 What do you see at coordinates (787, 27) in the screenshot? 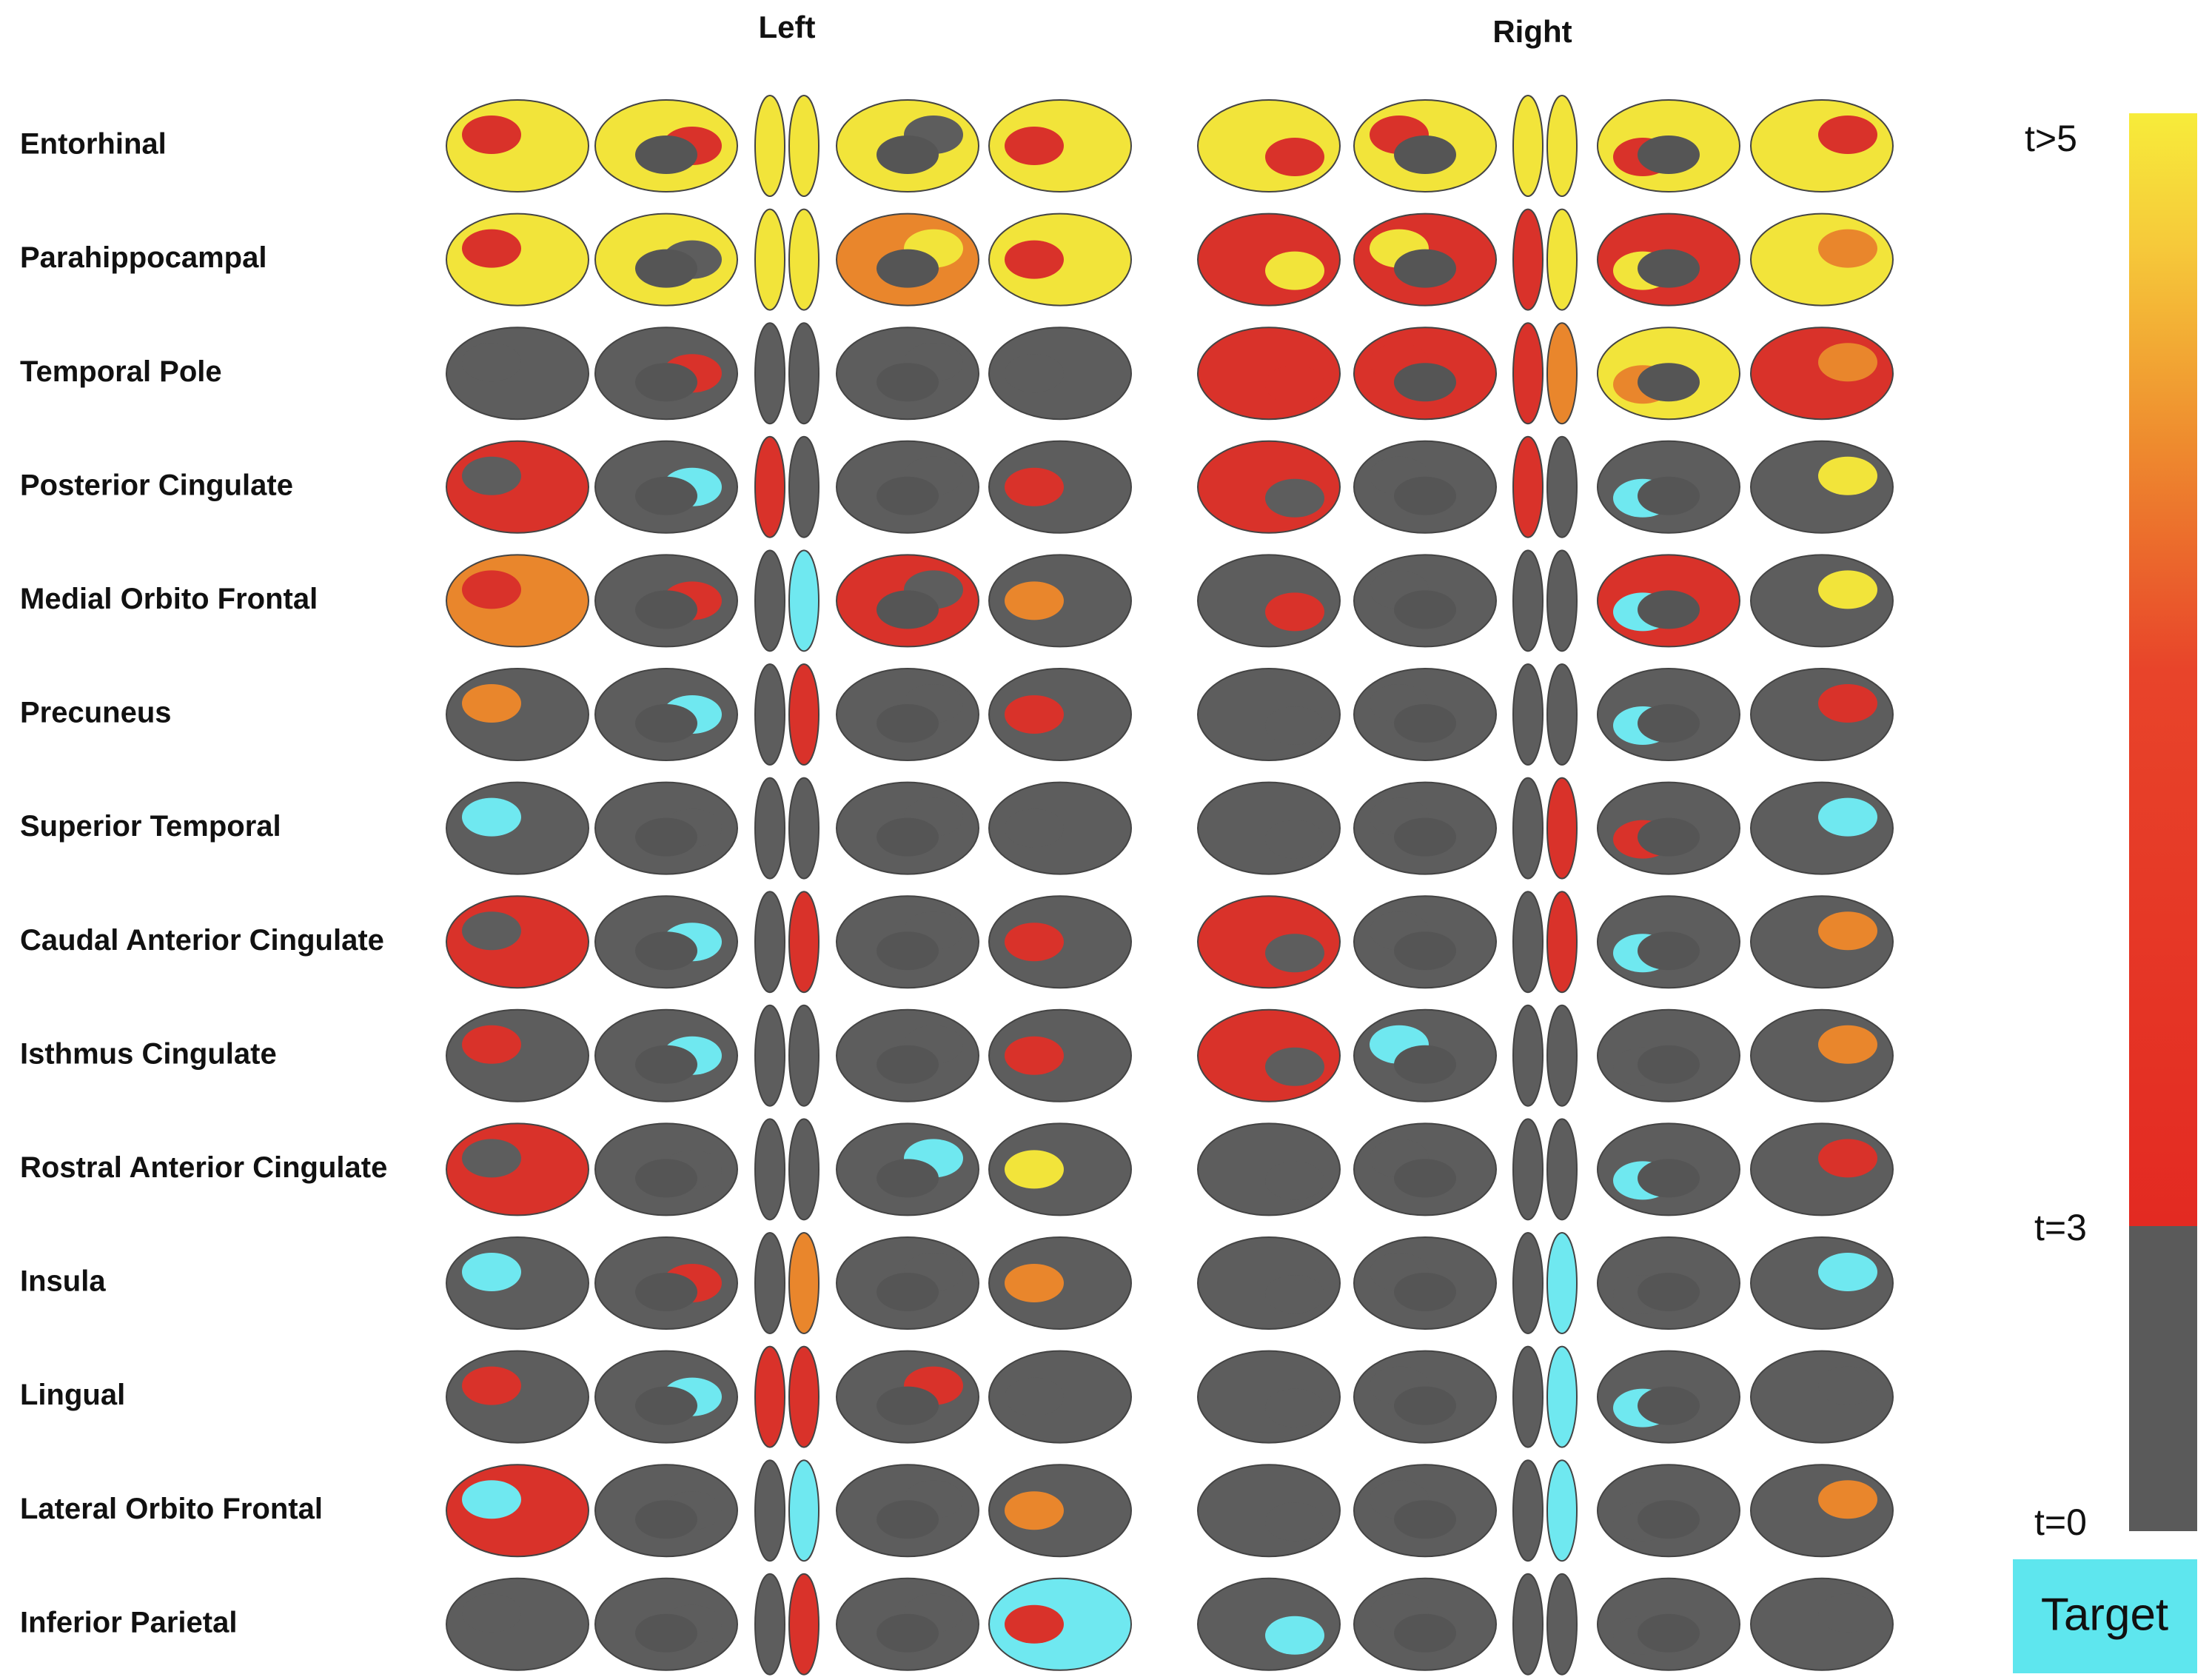
I see `left-header: Left` at bounding box center [787, 27].